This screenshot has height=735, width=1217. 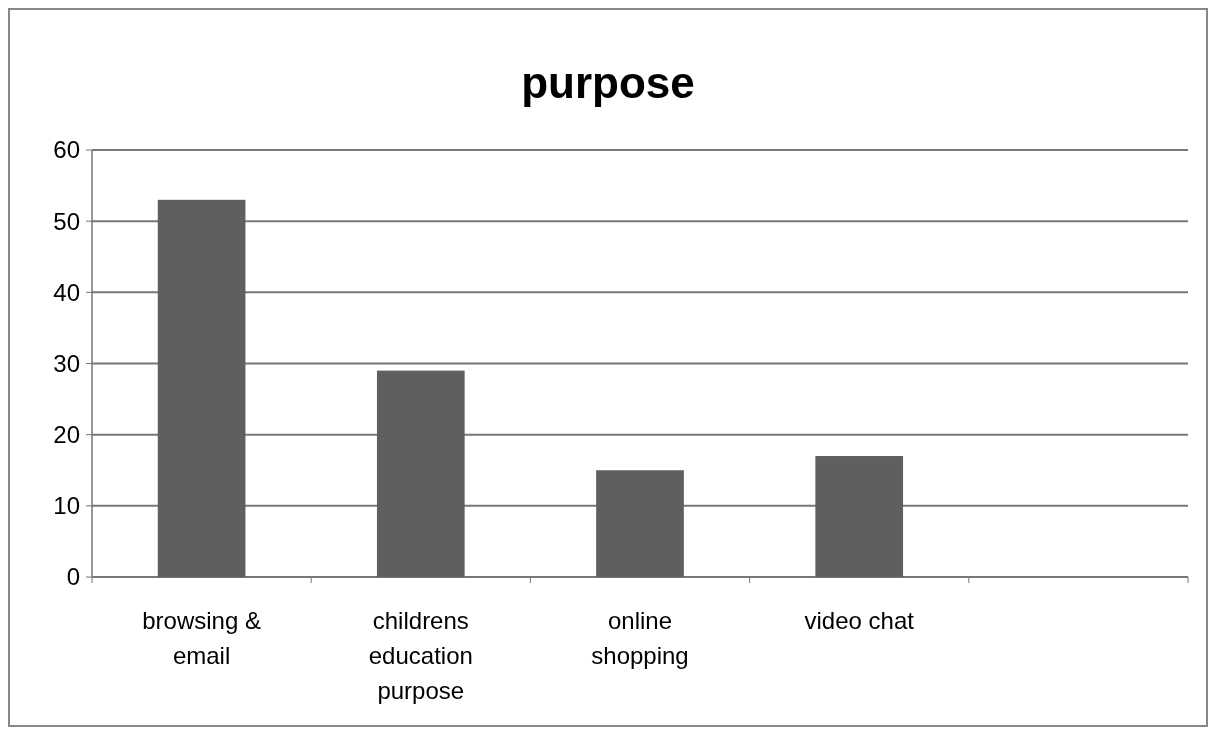 I want to click on y-tick-label: 10, so click(x=66, y=506).